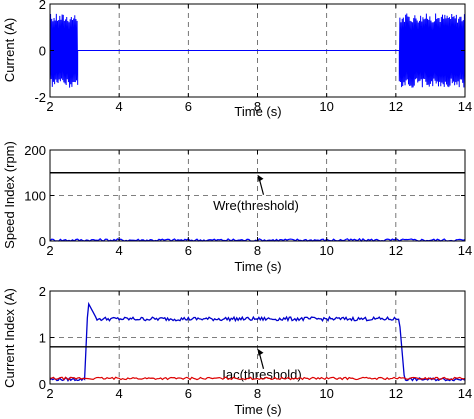 The image size is (474, 419). I want to click on y-tick-label: 1, so click(42, 338).